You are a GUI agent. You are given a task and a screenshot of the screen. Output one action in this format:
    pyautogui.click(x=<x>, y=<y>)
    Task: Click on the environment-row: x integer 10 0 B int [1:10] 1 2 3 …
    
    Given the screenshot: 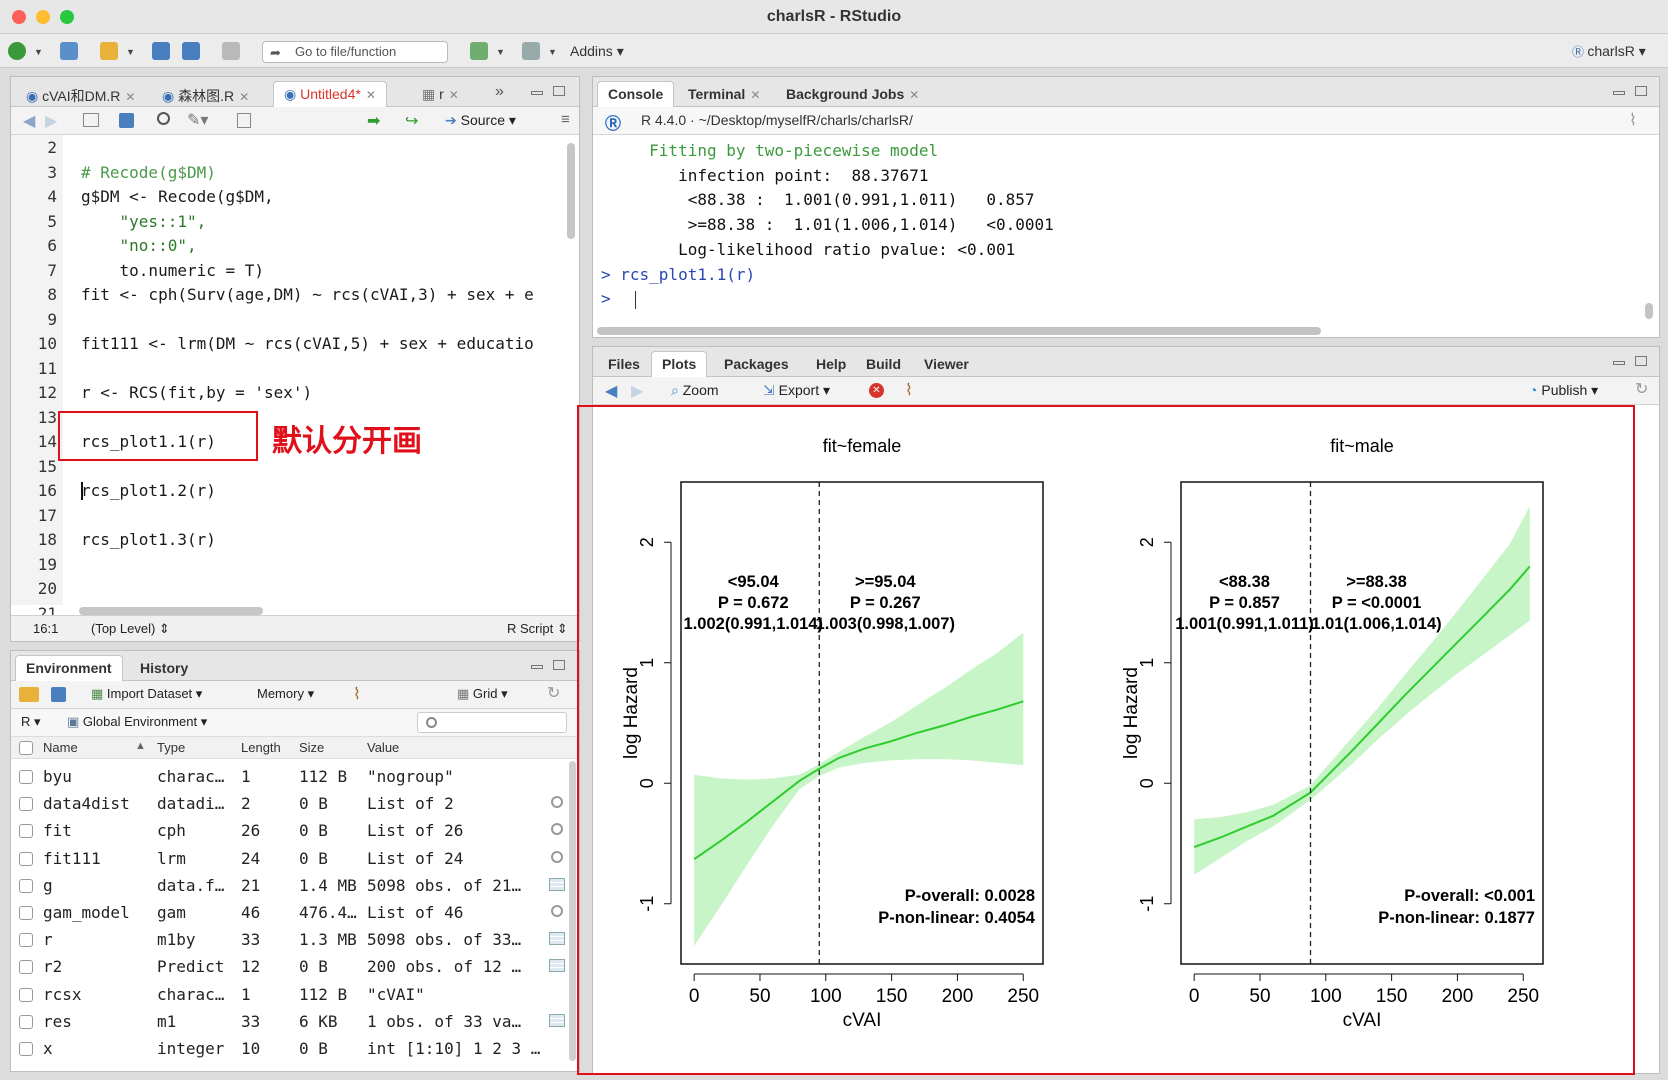 What is the action you would take?
    pyautogui.click(x=296, y=1048)
    